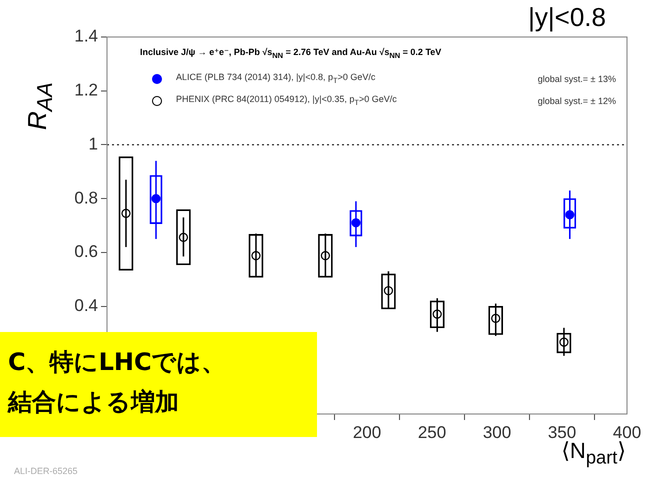  I want to click on callout-box: C、特にLHCでは、 結合による増加, so click(158, 384).